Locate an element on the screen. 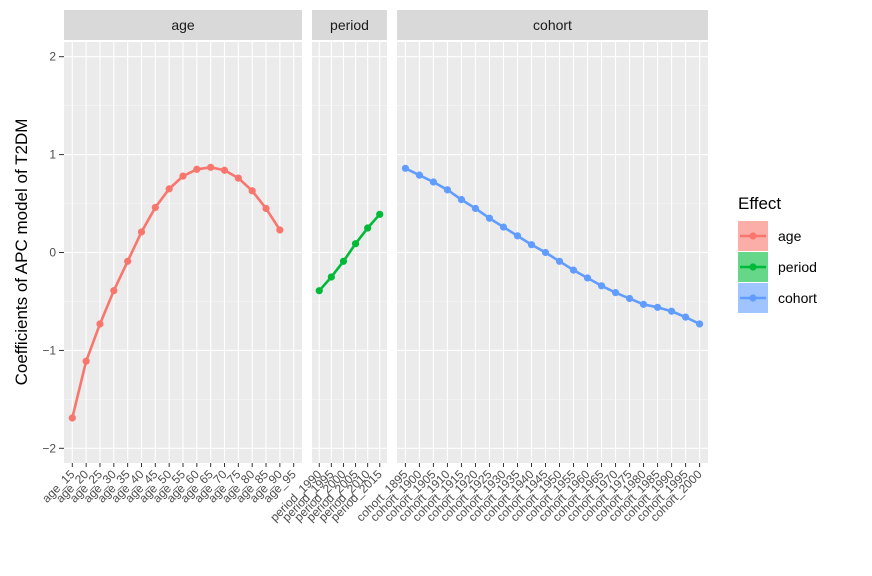 The width and height of the screenshot is (872, 576). strip-age is located at coordinates (183, 25).